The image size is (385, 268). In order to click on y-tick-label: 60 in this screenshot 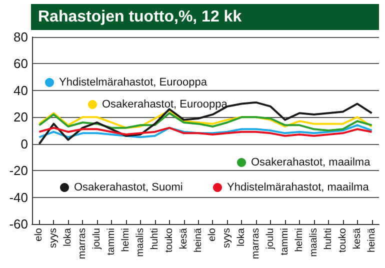, I will do `click(21, 64)`.